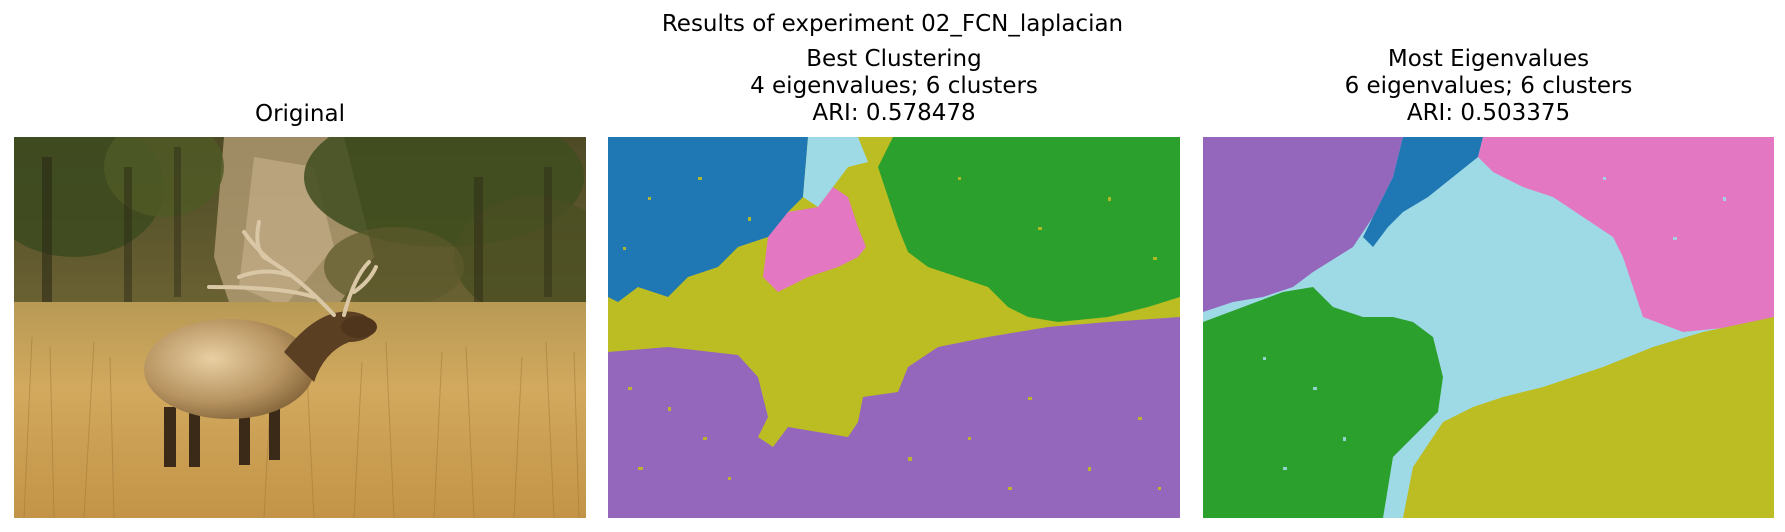 Image resolution: width=1785 pixels, height=532 pixels. I want to click on panel-best-clustering-title-line-2: 4 eigenvalues; 6 clusters, so click(894, 86).